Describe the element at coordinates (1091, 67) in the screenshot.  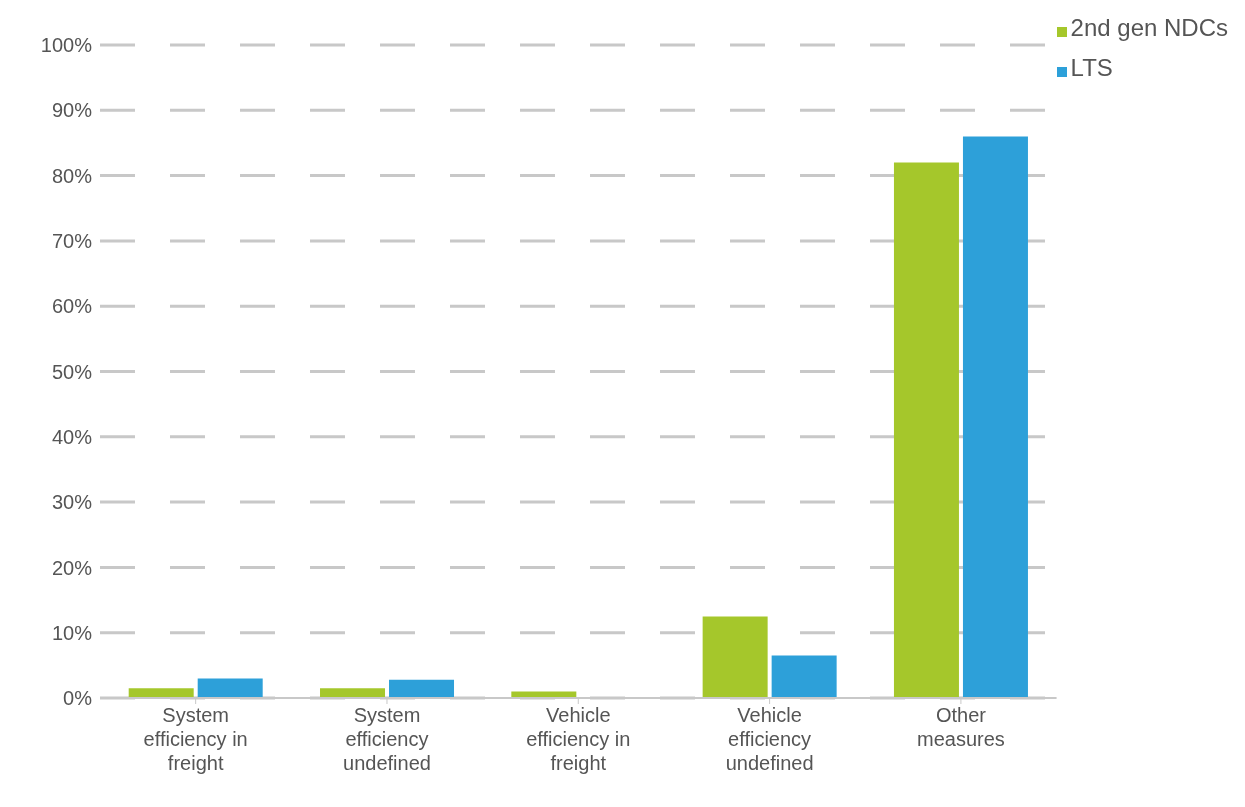
I see `legend-label: LTS` at that location.